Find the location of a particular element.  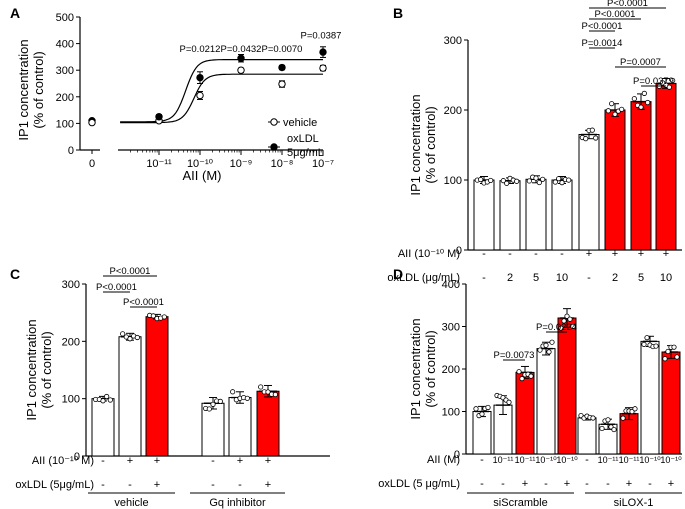

a-x-tick-label: 10⁻⁹ is located at coordinates (241, 164).